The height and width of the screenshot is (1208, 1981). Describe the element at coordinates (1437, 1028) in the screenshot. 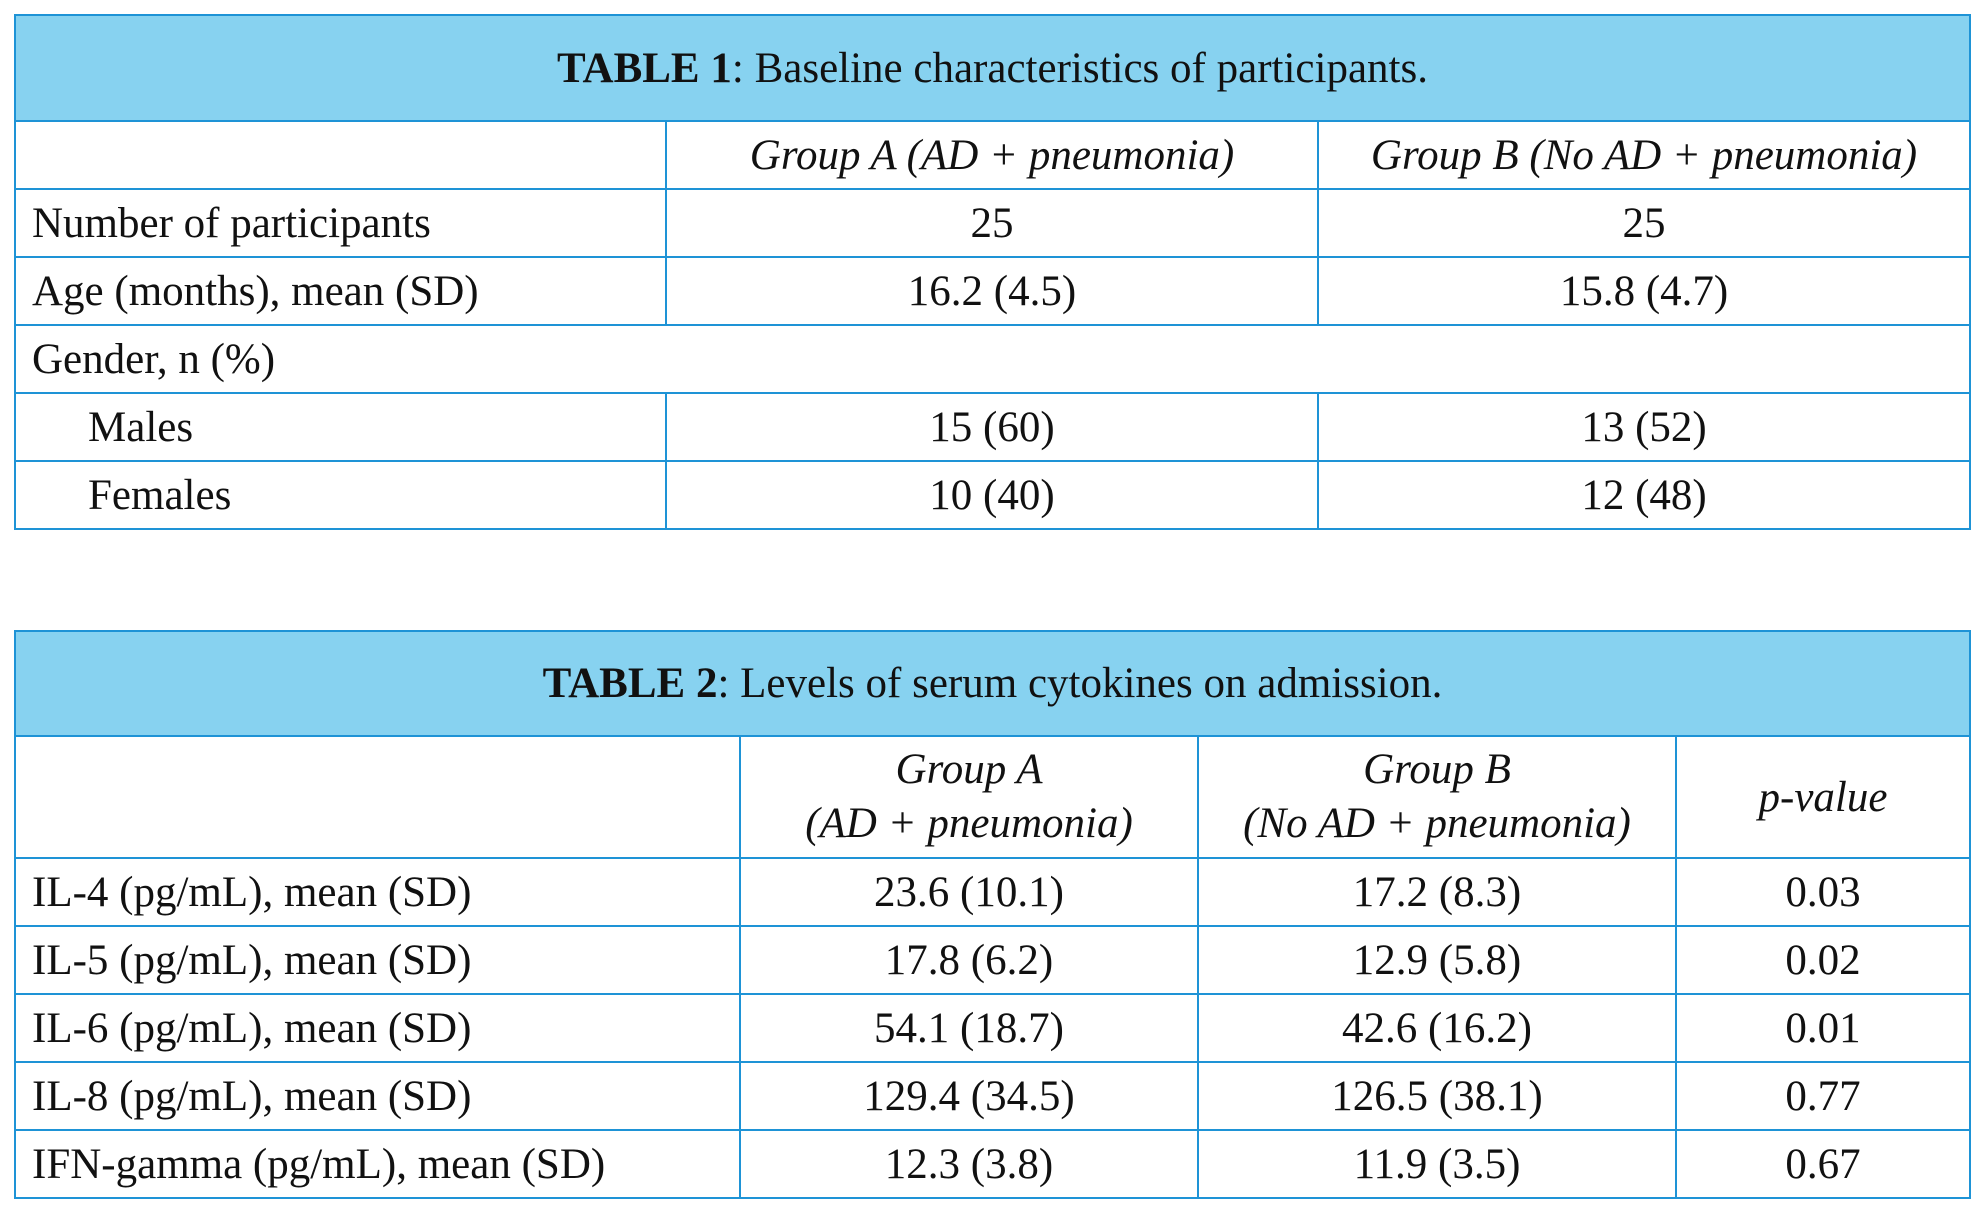

I see `group-b-value: 42.6 (16.2)` at that location.